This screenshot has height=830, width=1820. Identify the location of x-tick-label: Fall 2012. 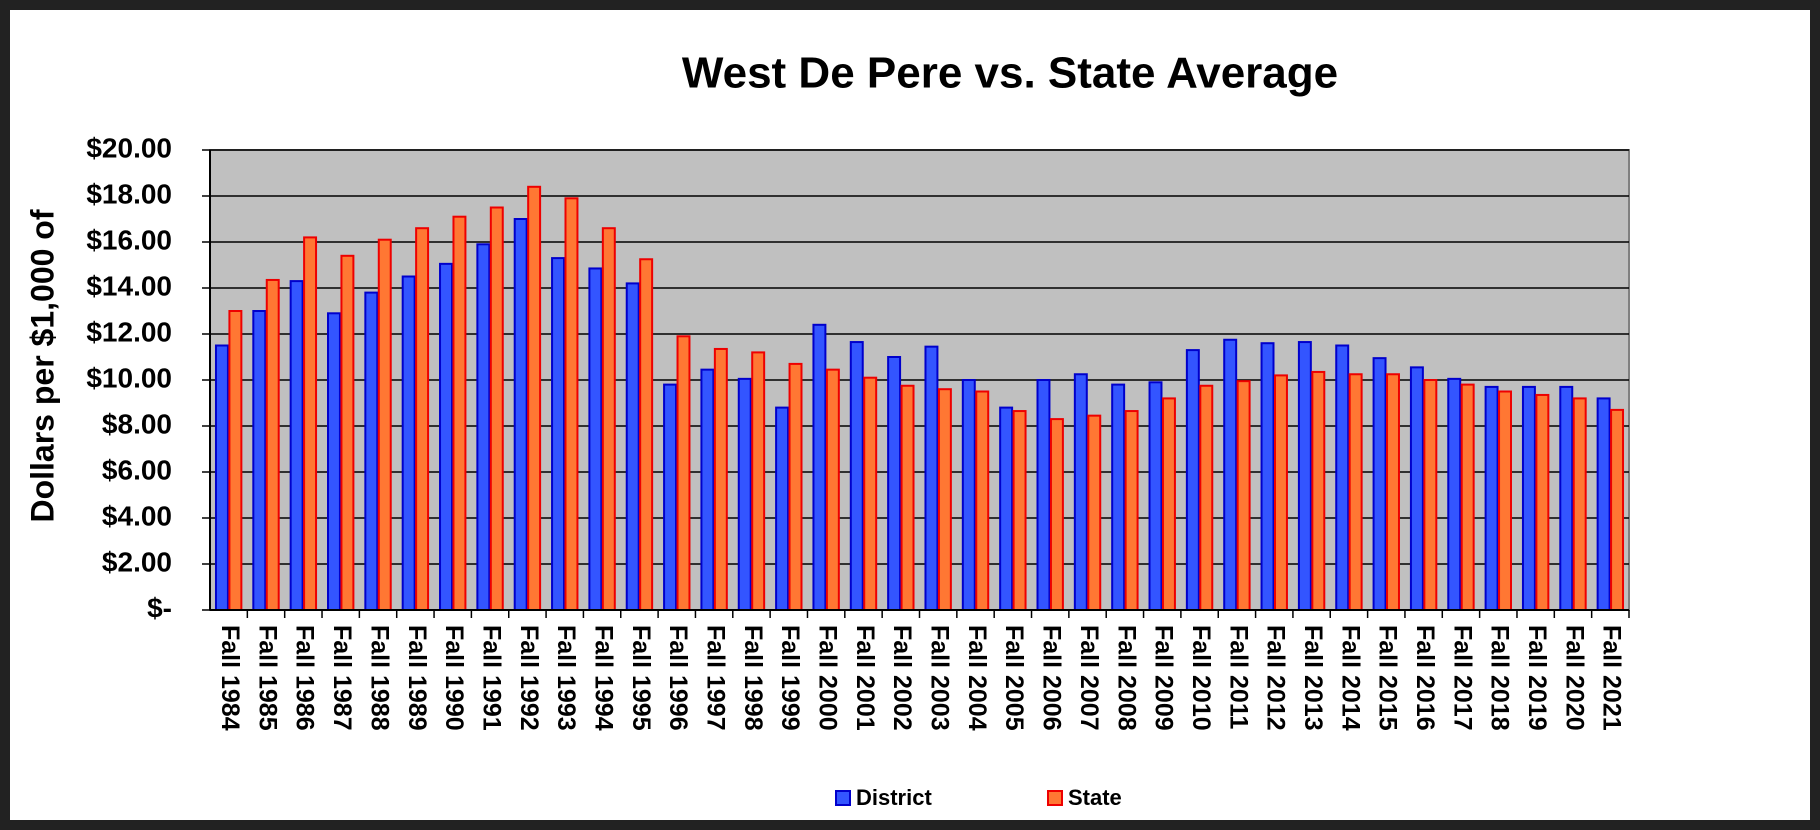
(1276, 678).